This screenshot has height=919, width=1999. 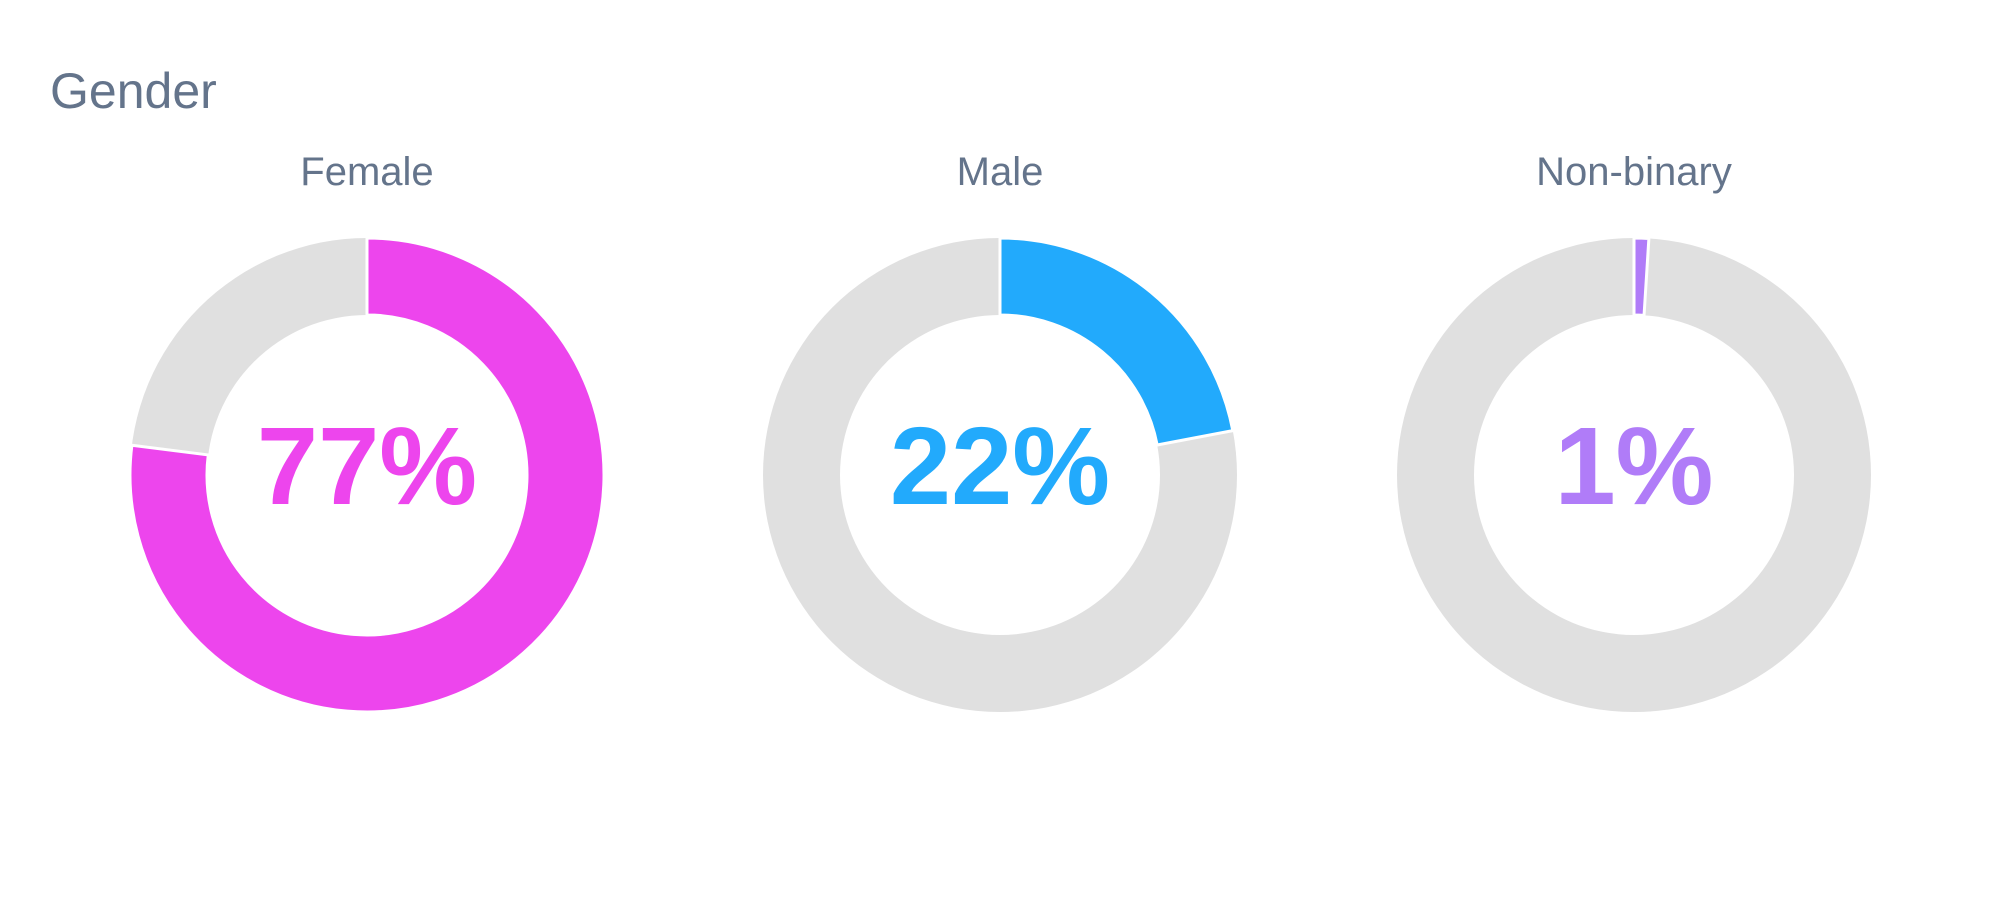 I want to click on section-title: Gender, so click(x=133, y=91).